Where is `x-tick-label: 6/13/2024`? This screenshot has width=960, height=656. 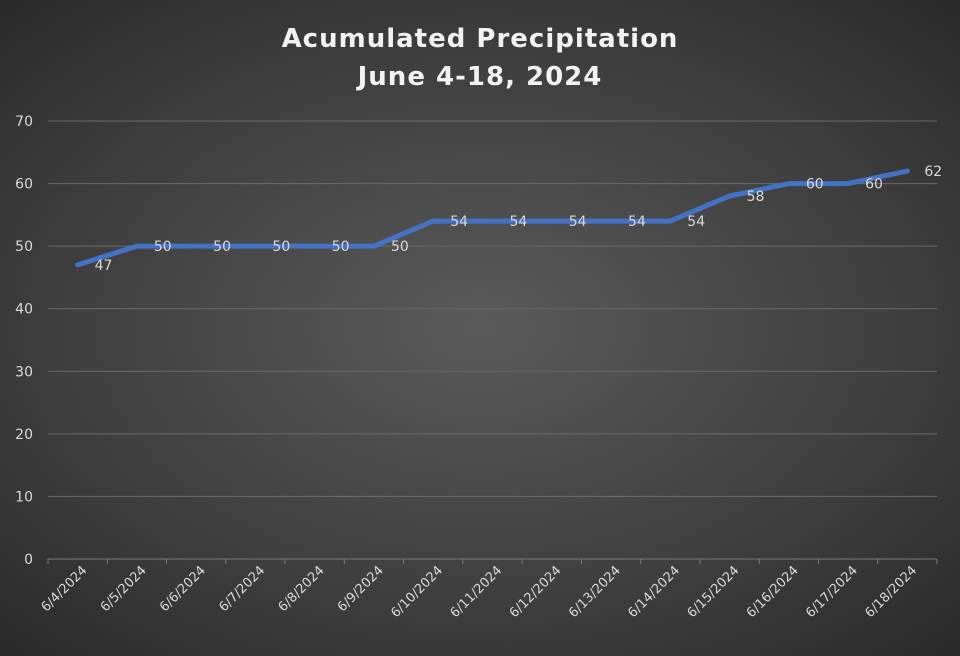 x-tick-label: 6/13/2024 is located at coordinates (595, 592).